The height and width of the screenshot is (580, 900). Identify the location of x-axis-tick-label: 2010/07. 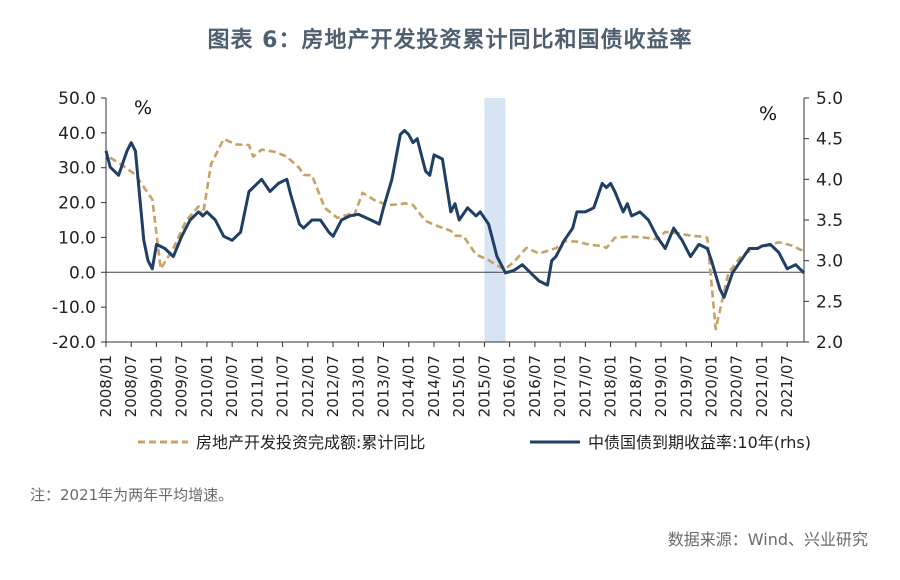
(232, 386).